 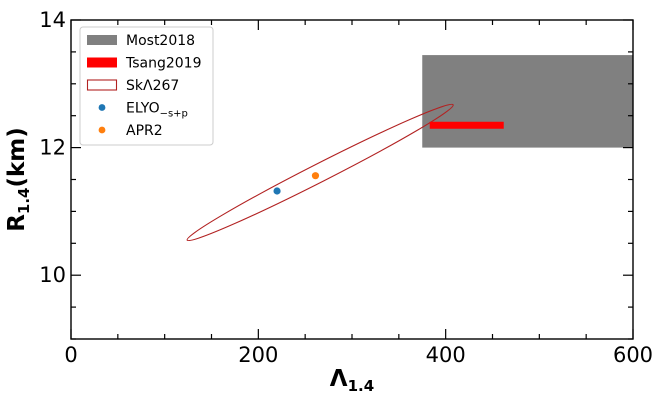 I want to click on x-axis-label: Λ1.4, so click(x=352, y=379).